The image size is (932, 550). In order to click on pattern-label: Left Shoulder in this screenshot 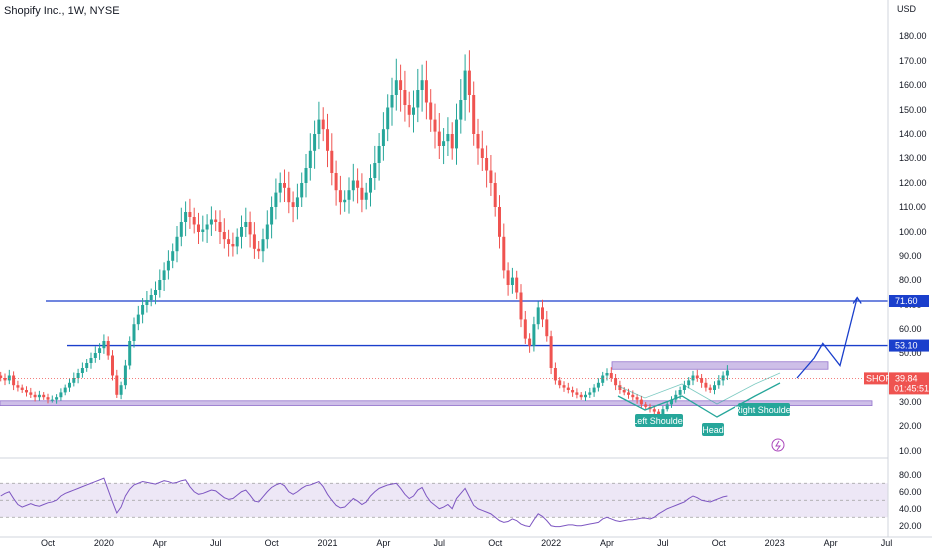, I will do `click(659, 421)`.